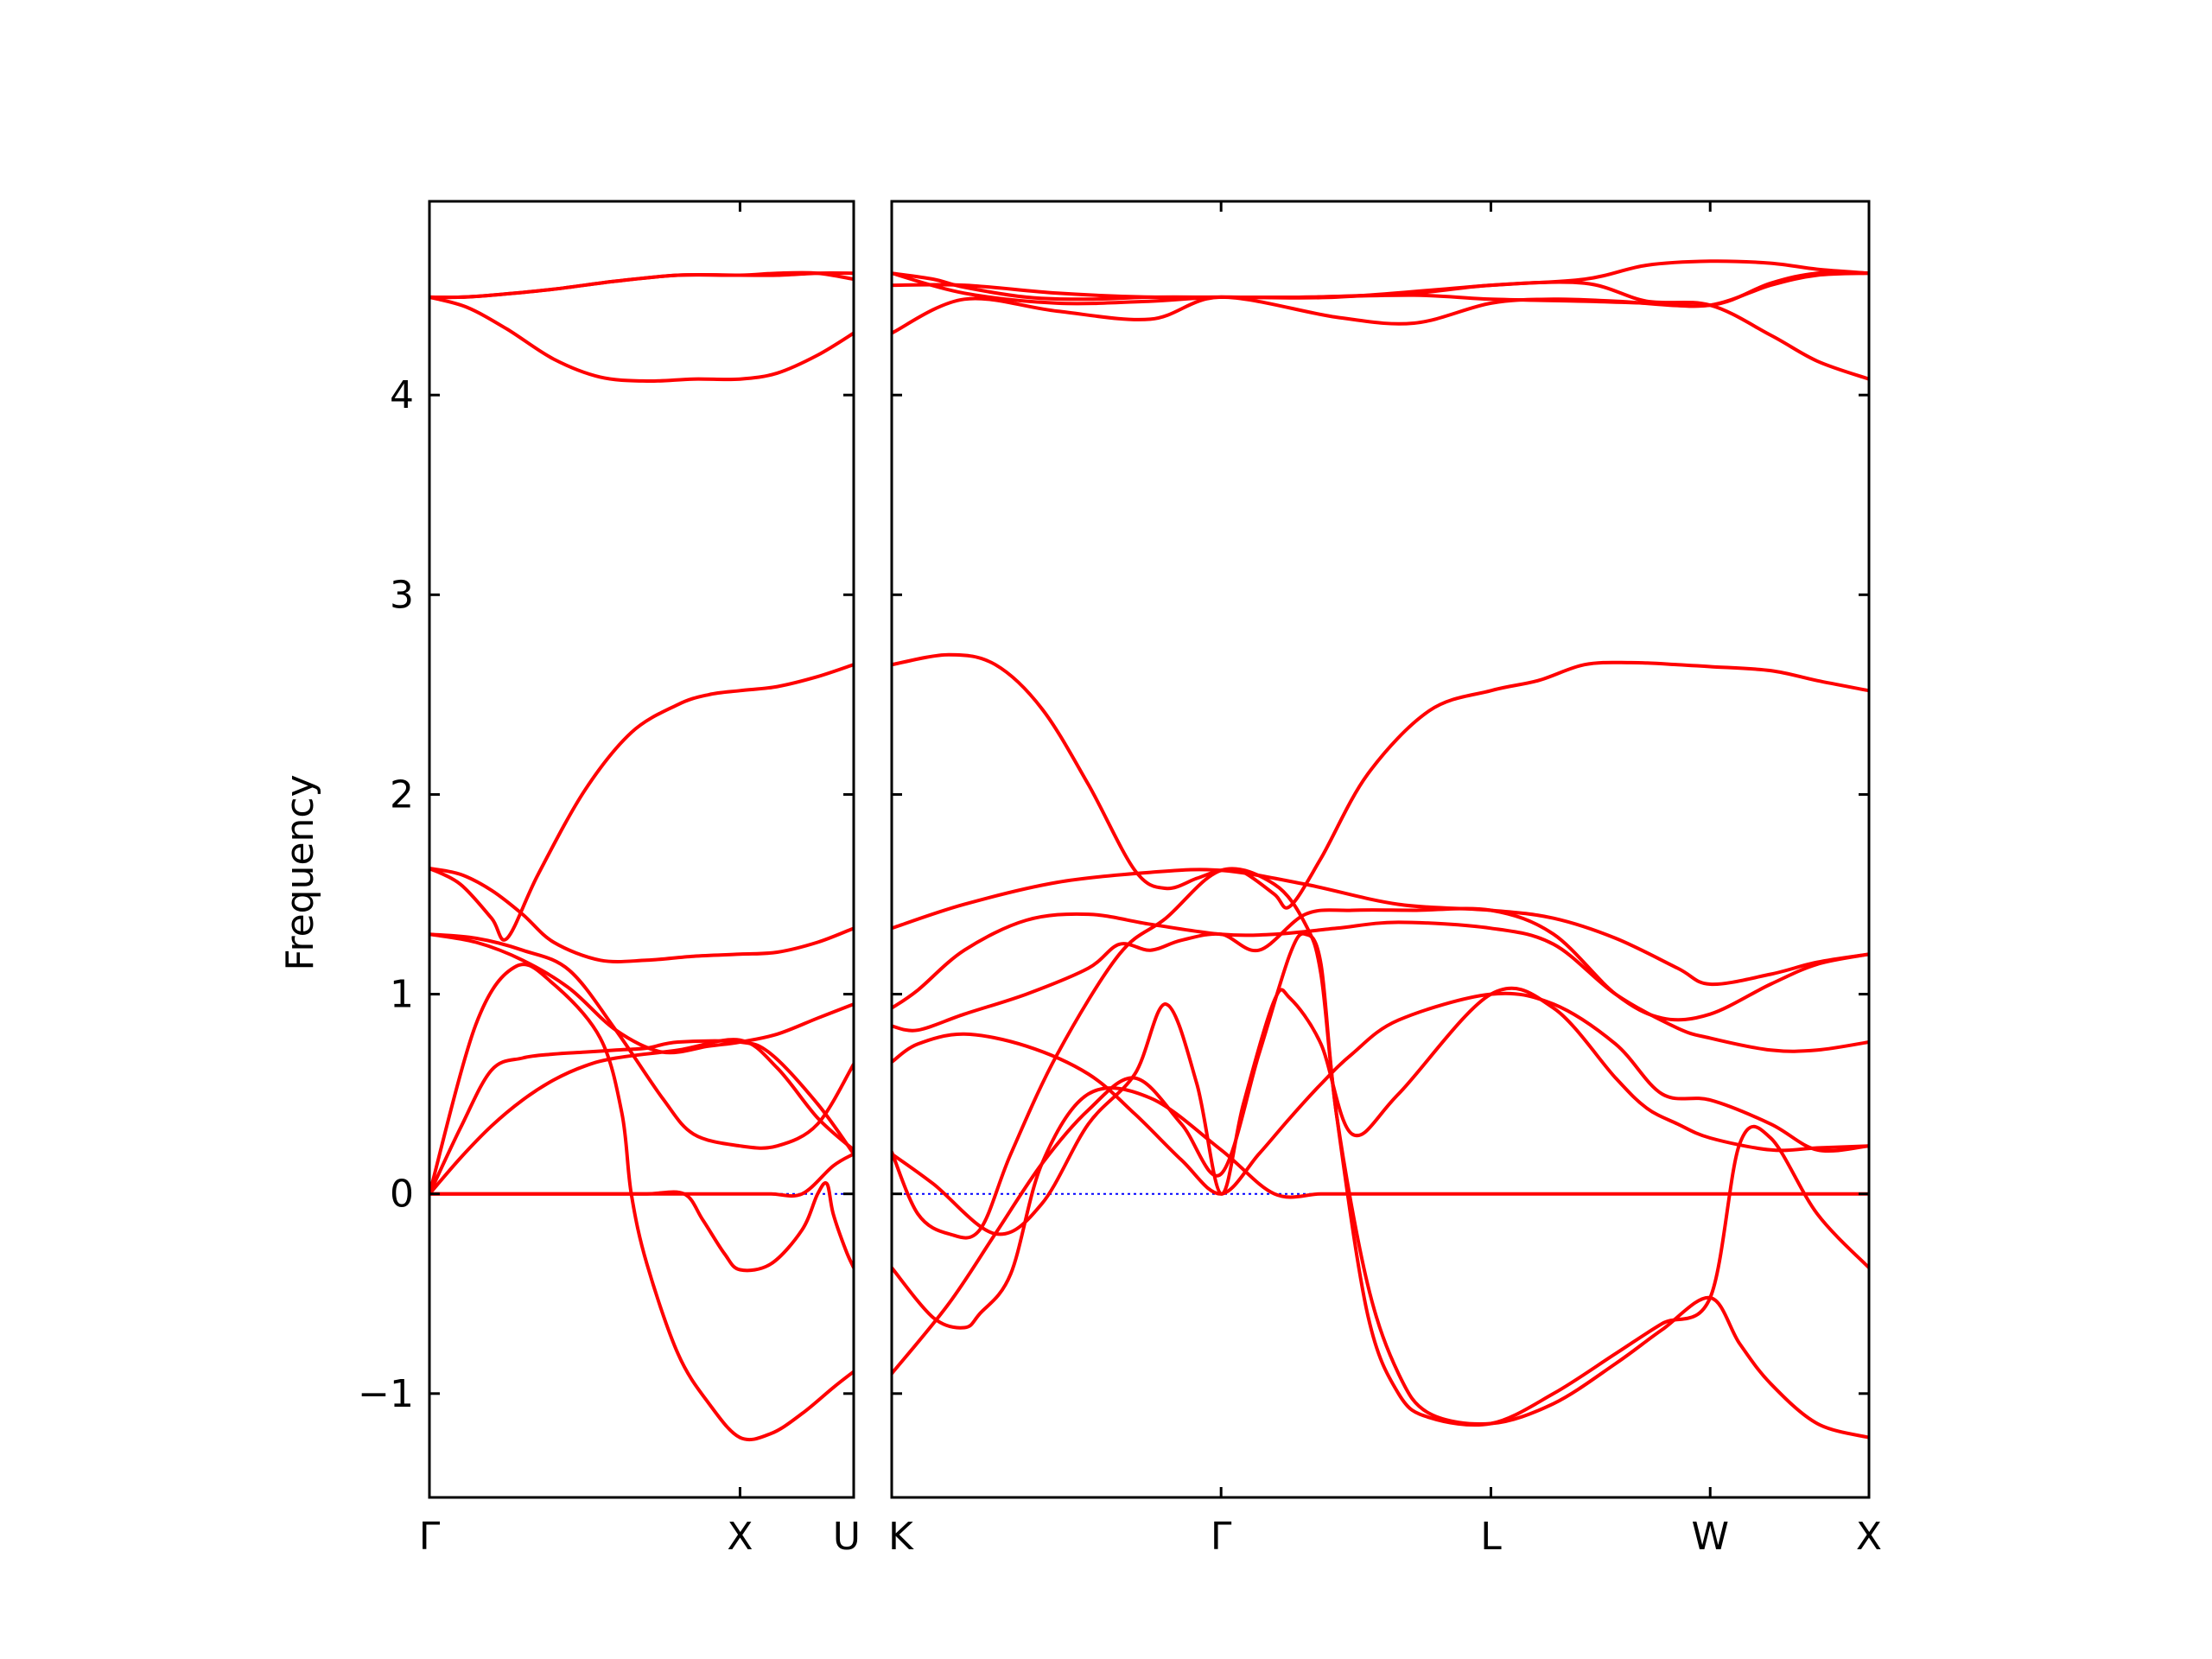 This screenshot has width=2212, height=1659. I want to click on y-tick-label: 4, so click(402, 395).